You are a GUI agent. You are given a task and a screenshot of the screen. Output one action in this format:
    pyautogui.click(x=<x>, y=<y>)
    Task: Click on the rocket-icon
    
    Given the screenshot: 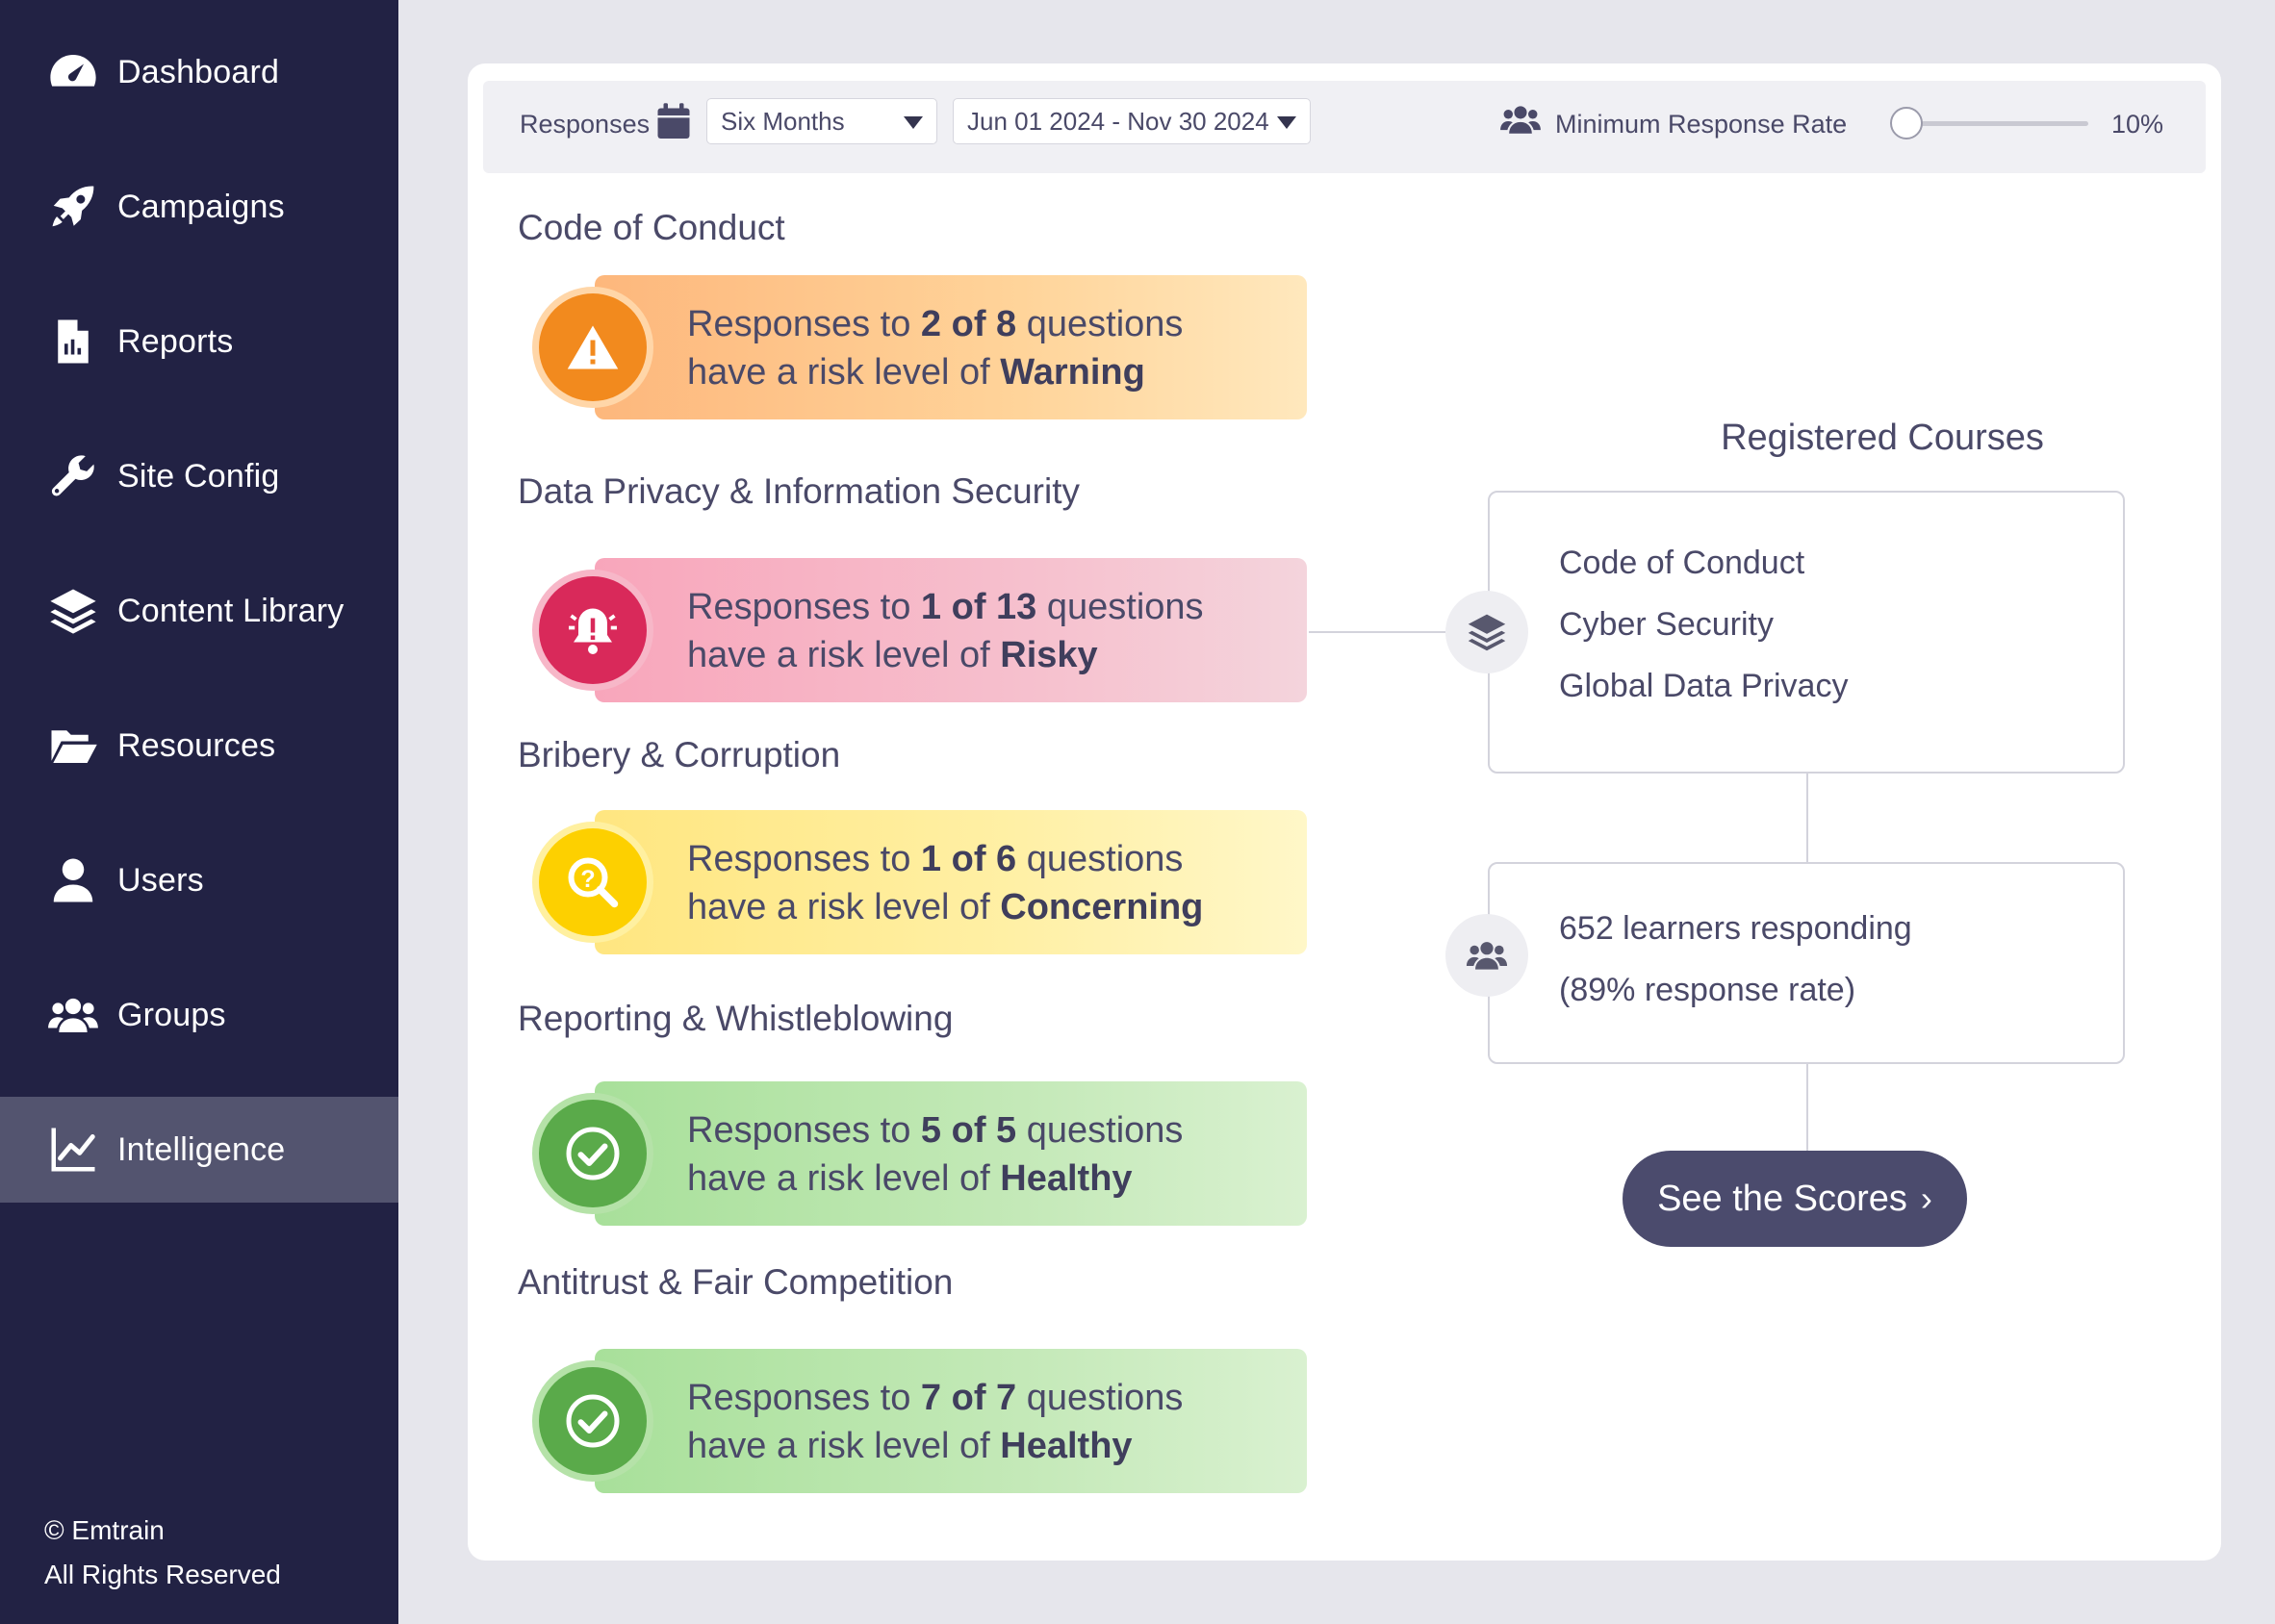 What is the action you would take?
    pyautogui.click(x=73, y=207)
    